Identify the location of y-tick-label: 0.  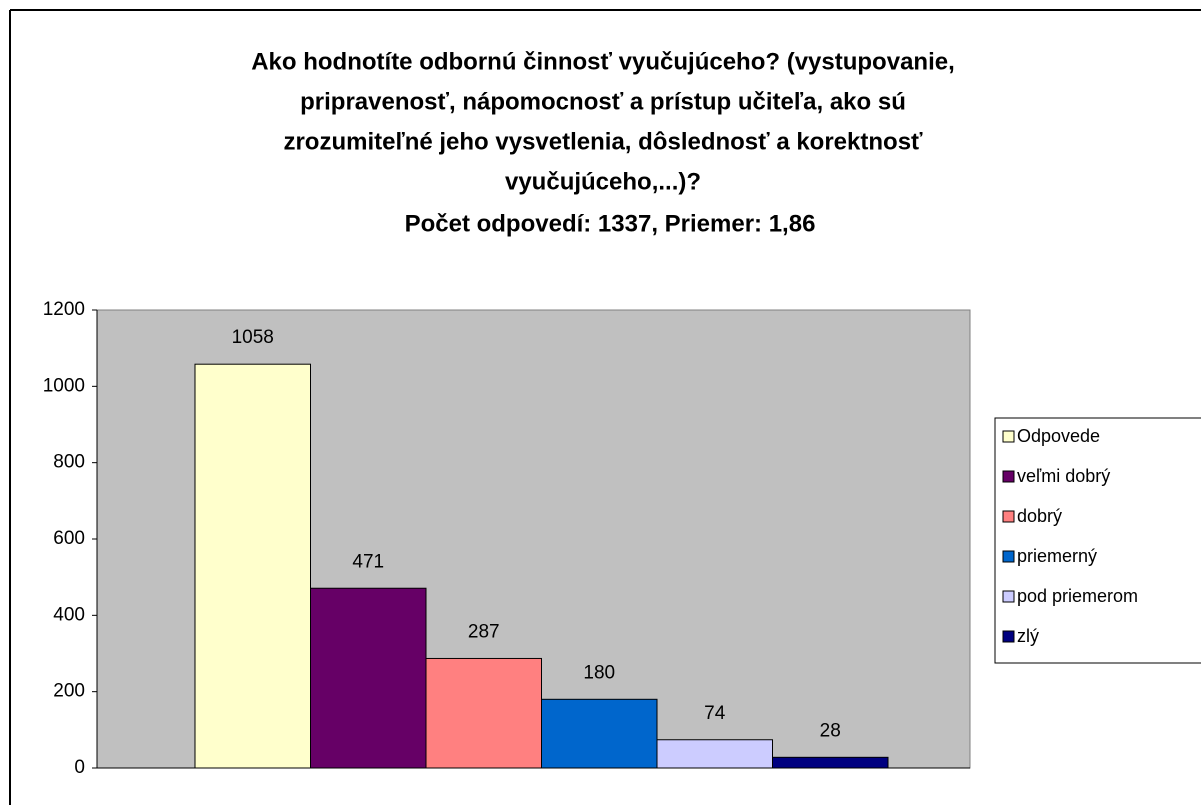
(79, 767).